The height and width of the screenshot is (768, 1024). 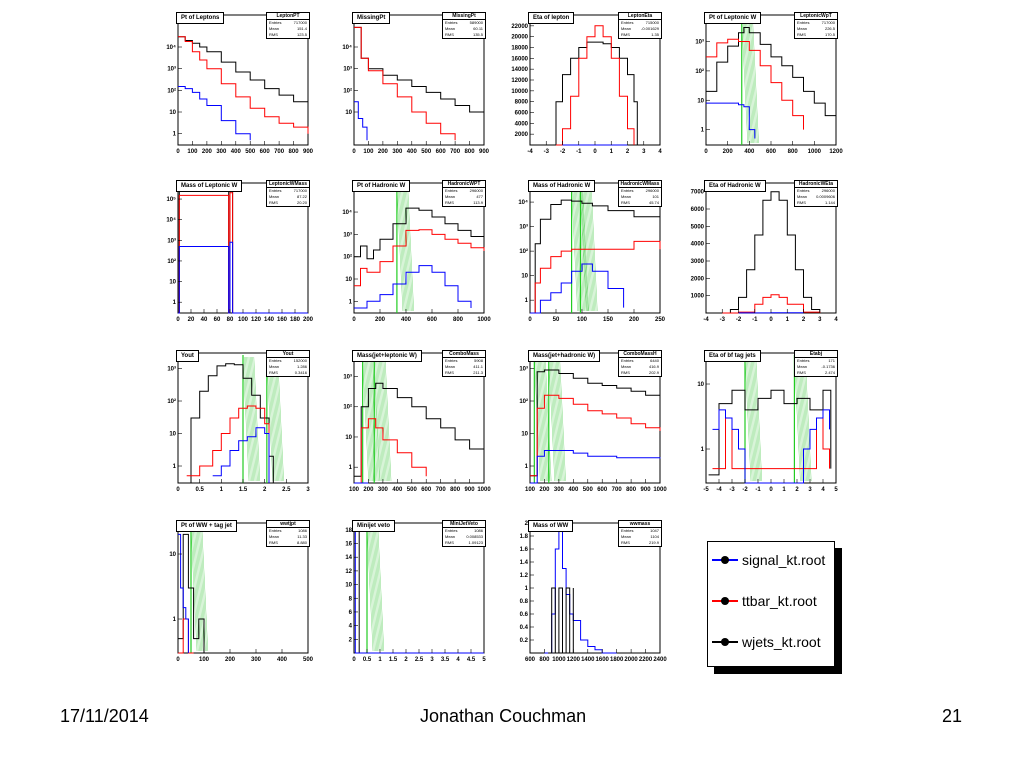 I want to click on stats-row: RMS 135.5, so click(x=464, y=34).